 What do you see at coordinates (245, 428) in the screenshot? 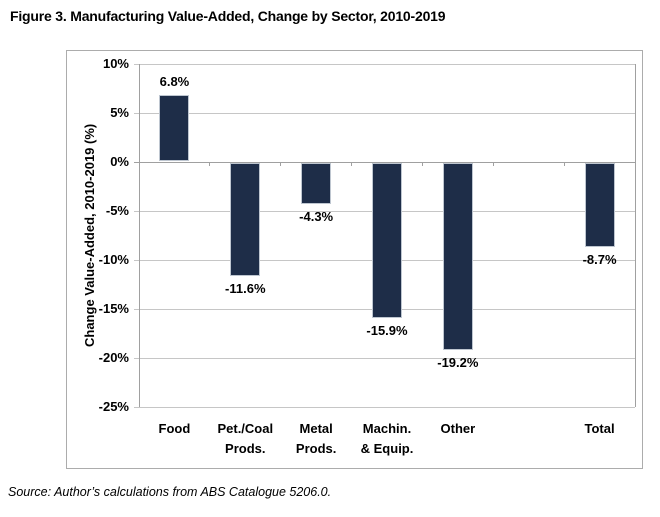
I see `category-label-line: Pet./Coal` at bounding box center [245, 428].